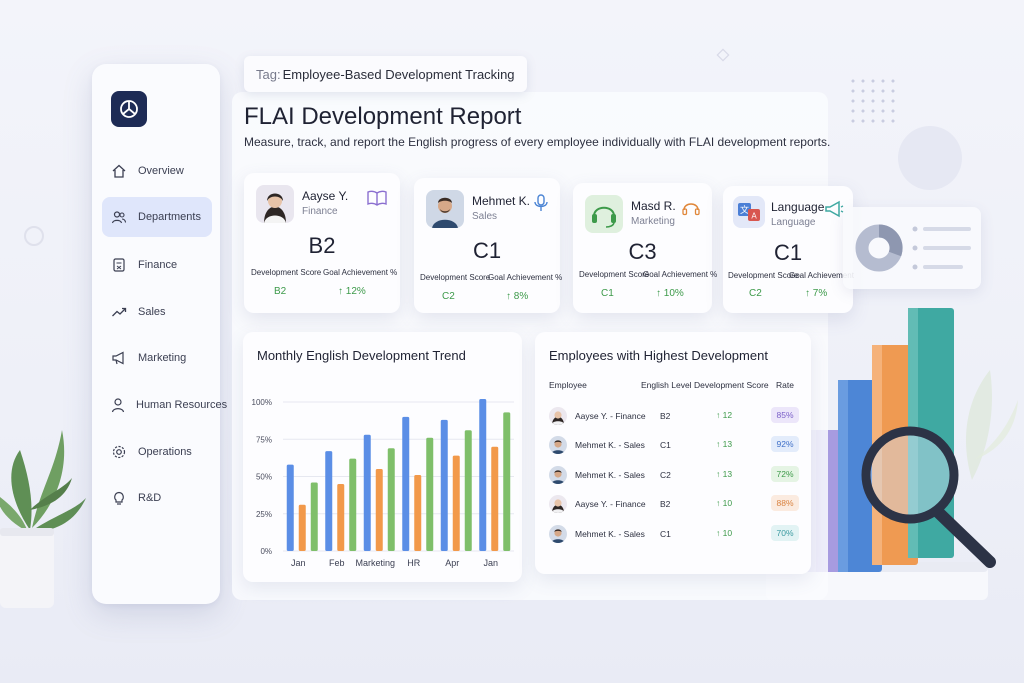 The image size is (1024, 683). What do you see at coordinates (337, 563) in the screenshot?
I see `x-tick-label: Feb` at bounding box center [337, 563].